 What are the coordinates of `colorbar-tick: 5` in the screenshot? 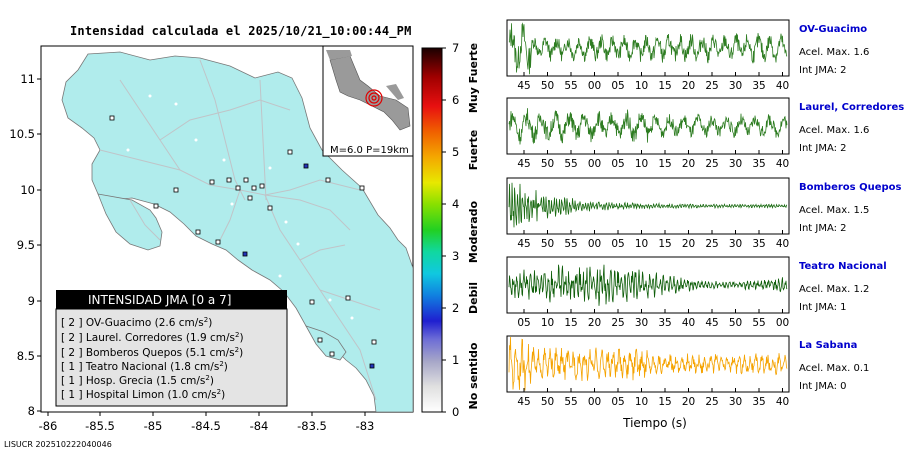 It's located at (455, 152).